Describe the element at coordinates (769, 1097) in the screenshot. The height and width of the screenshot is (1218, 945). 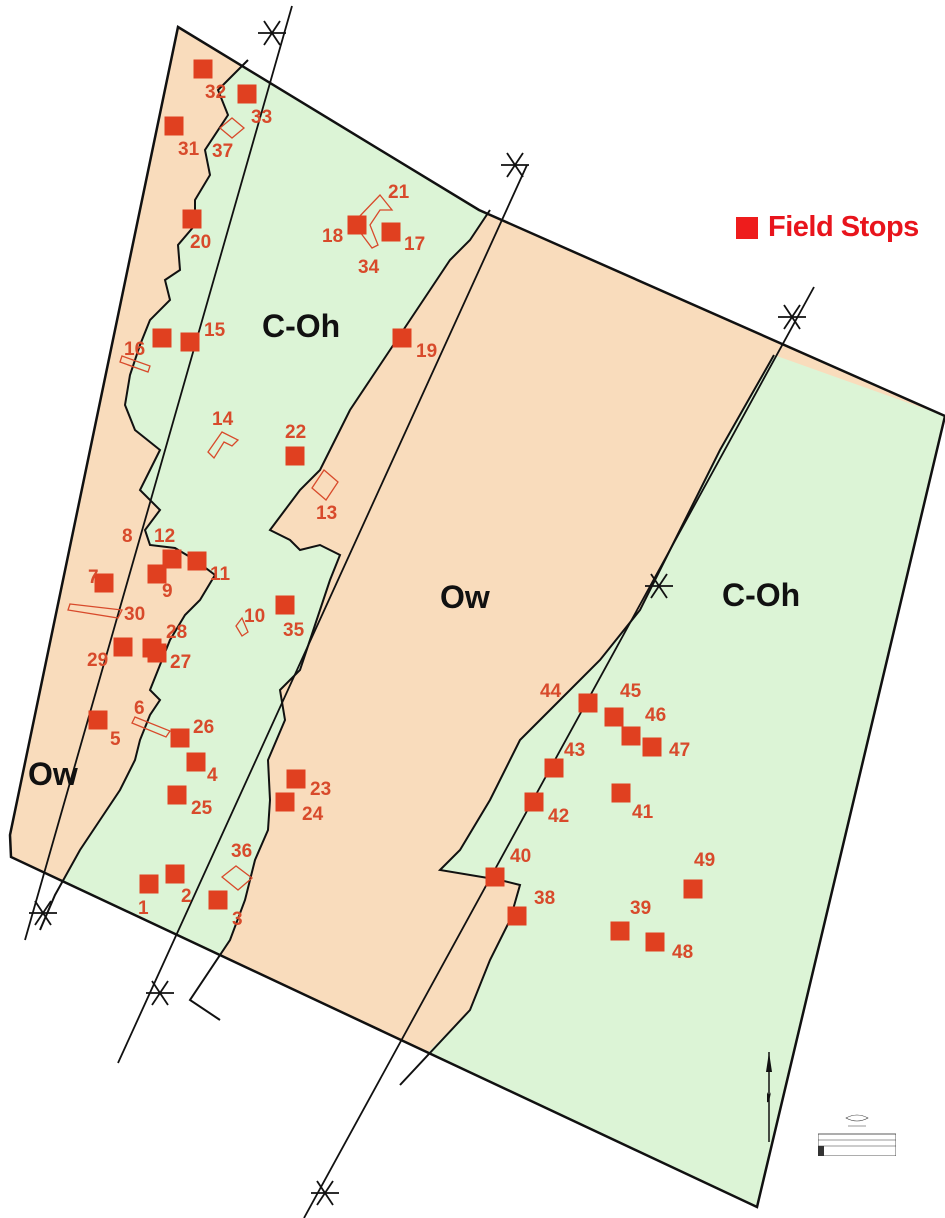
I see `north-arrow-icon` at that location.